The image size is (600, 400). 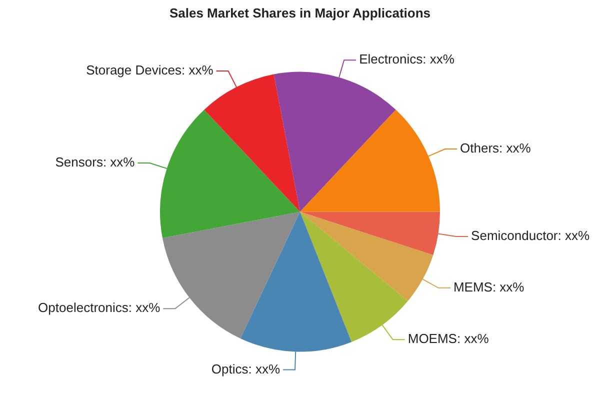 What do you see at coordinates (300, 12) in the screenshot?
I see `chart-title: Sales Market Shares in Major Applications` at bounding box center [300, 12].